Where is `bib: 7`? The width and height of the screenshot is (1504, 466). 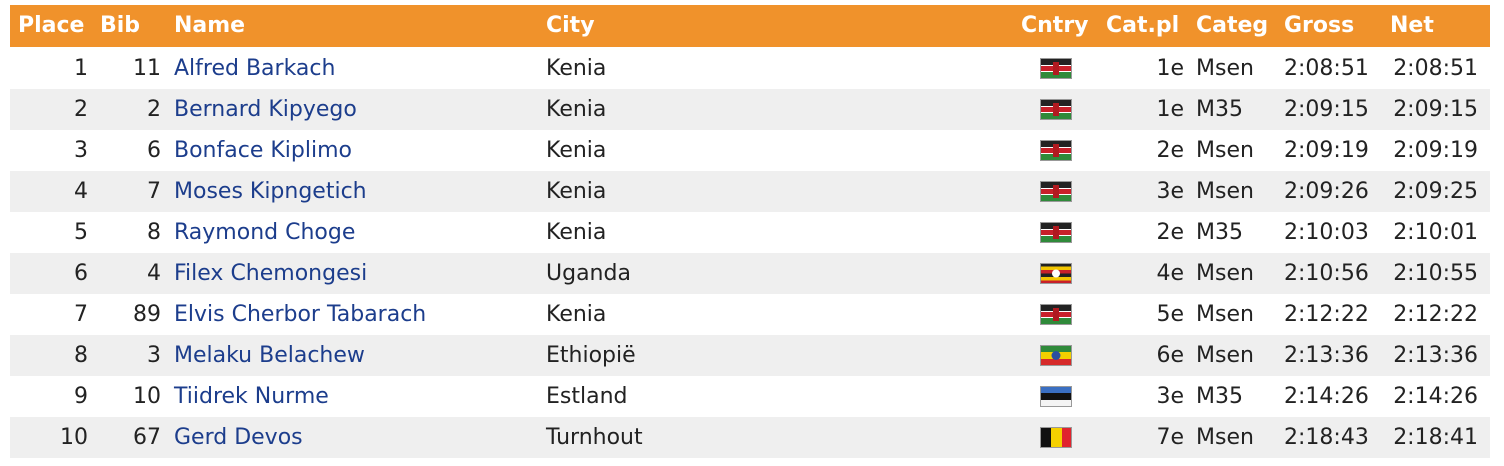 bib: 7 is located at coordinates (154, 191).